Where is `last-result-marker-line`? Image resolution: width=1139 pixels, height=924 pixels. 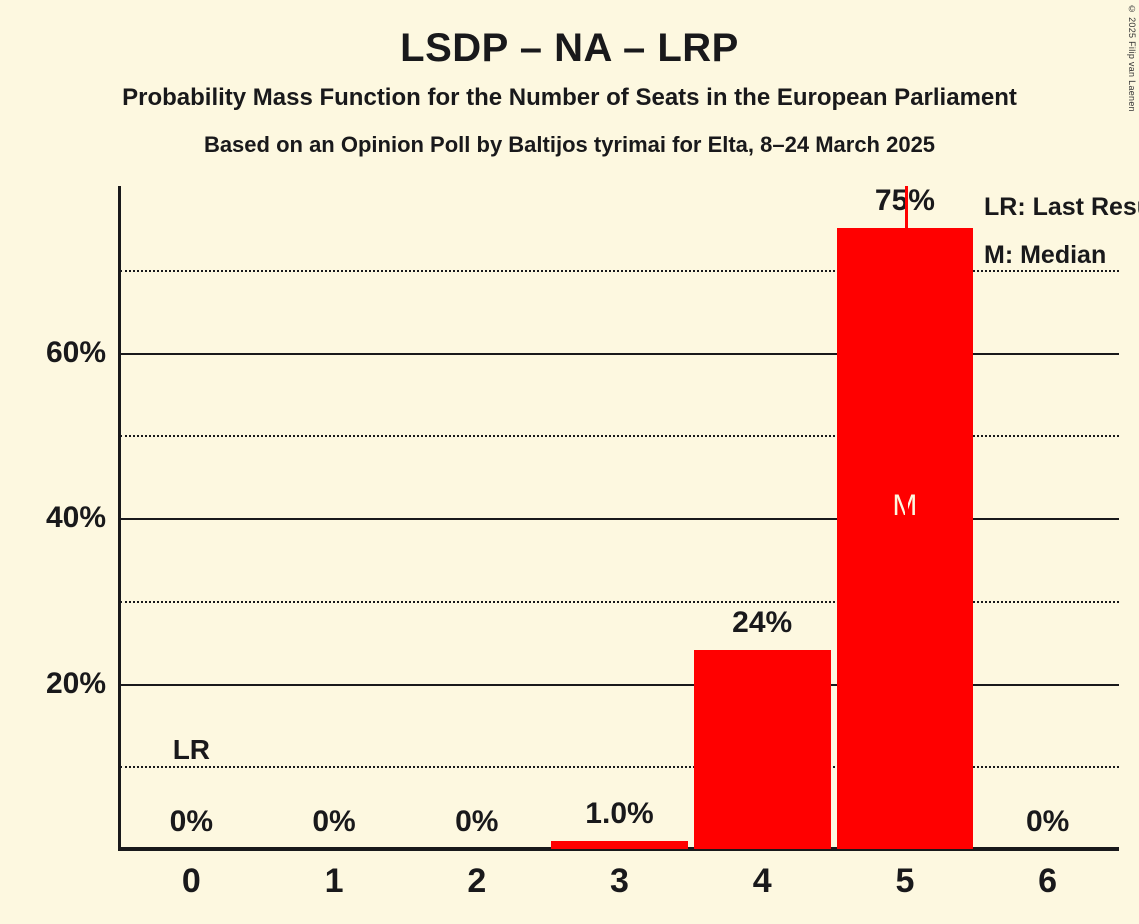 last-result-marker-line is located at coordinates (906, 517).